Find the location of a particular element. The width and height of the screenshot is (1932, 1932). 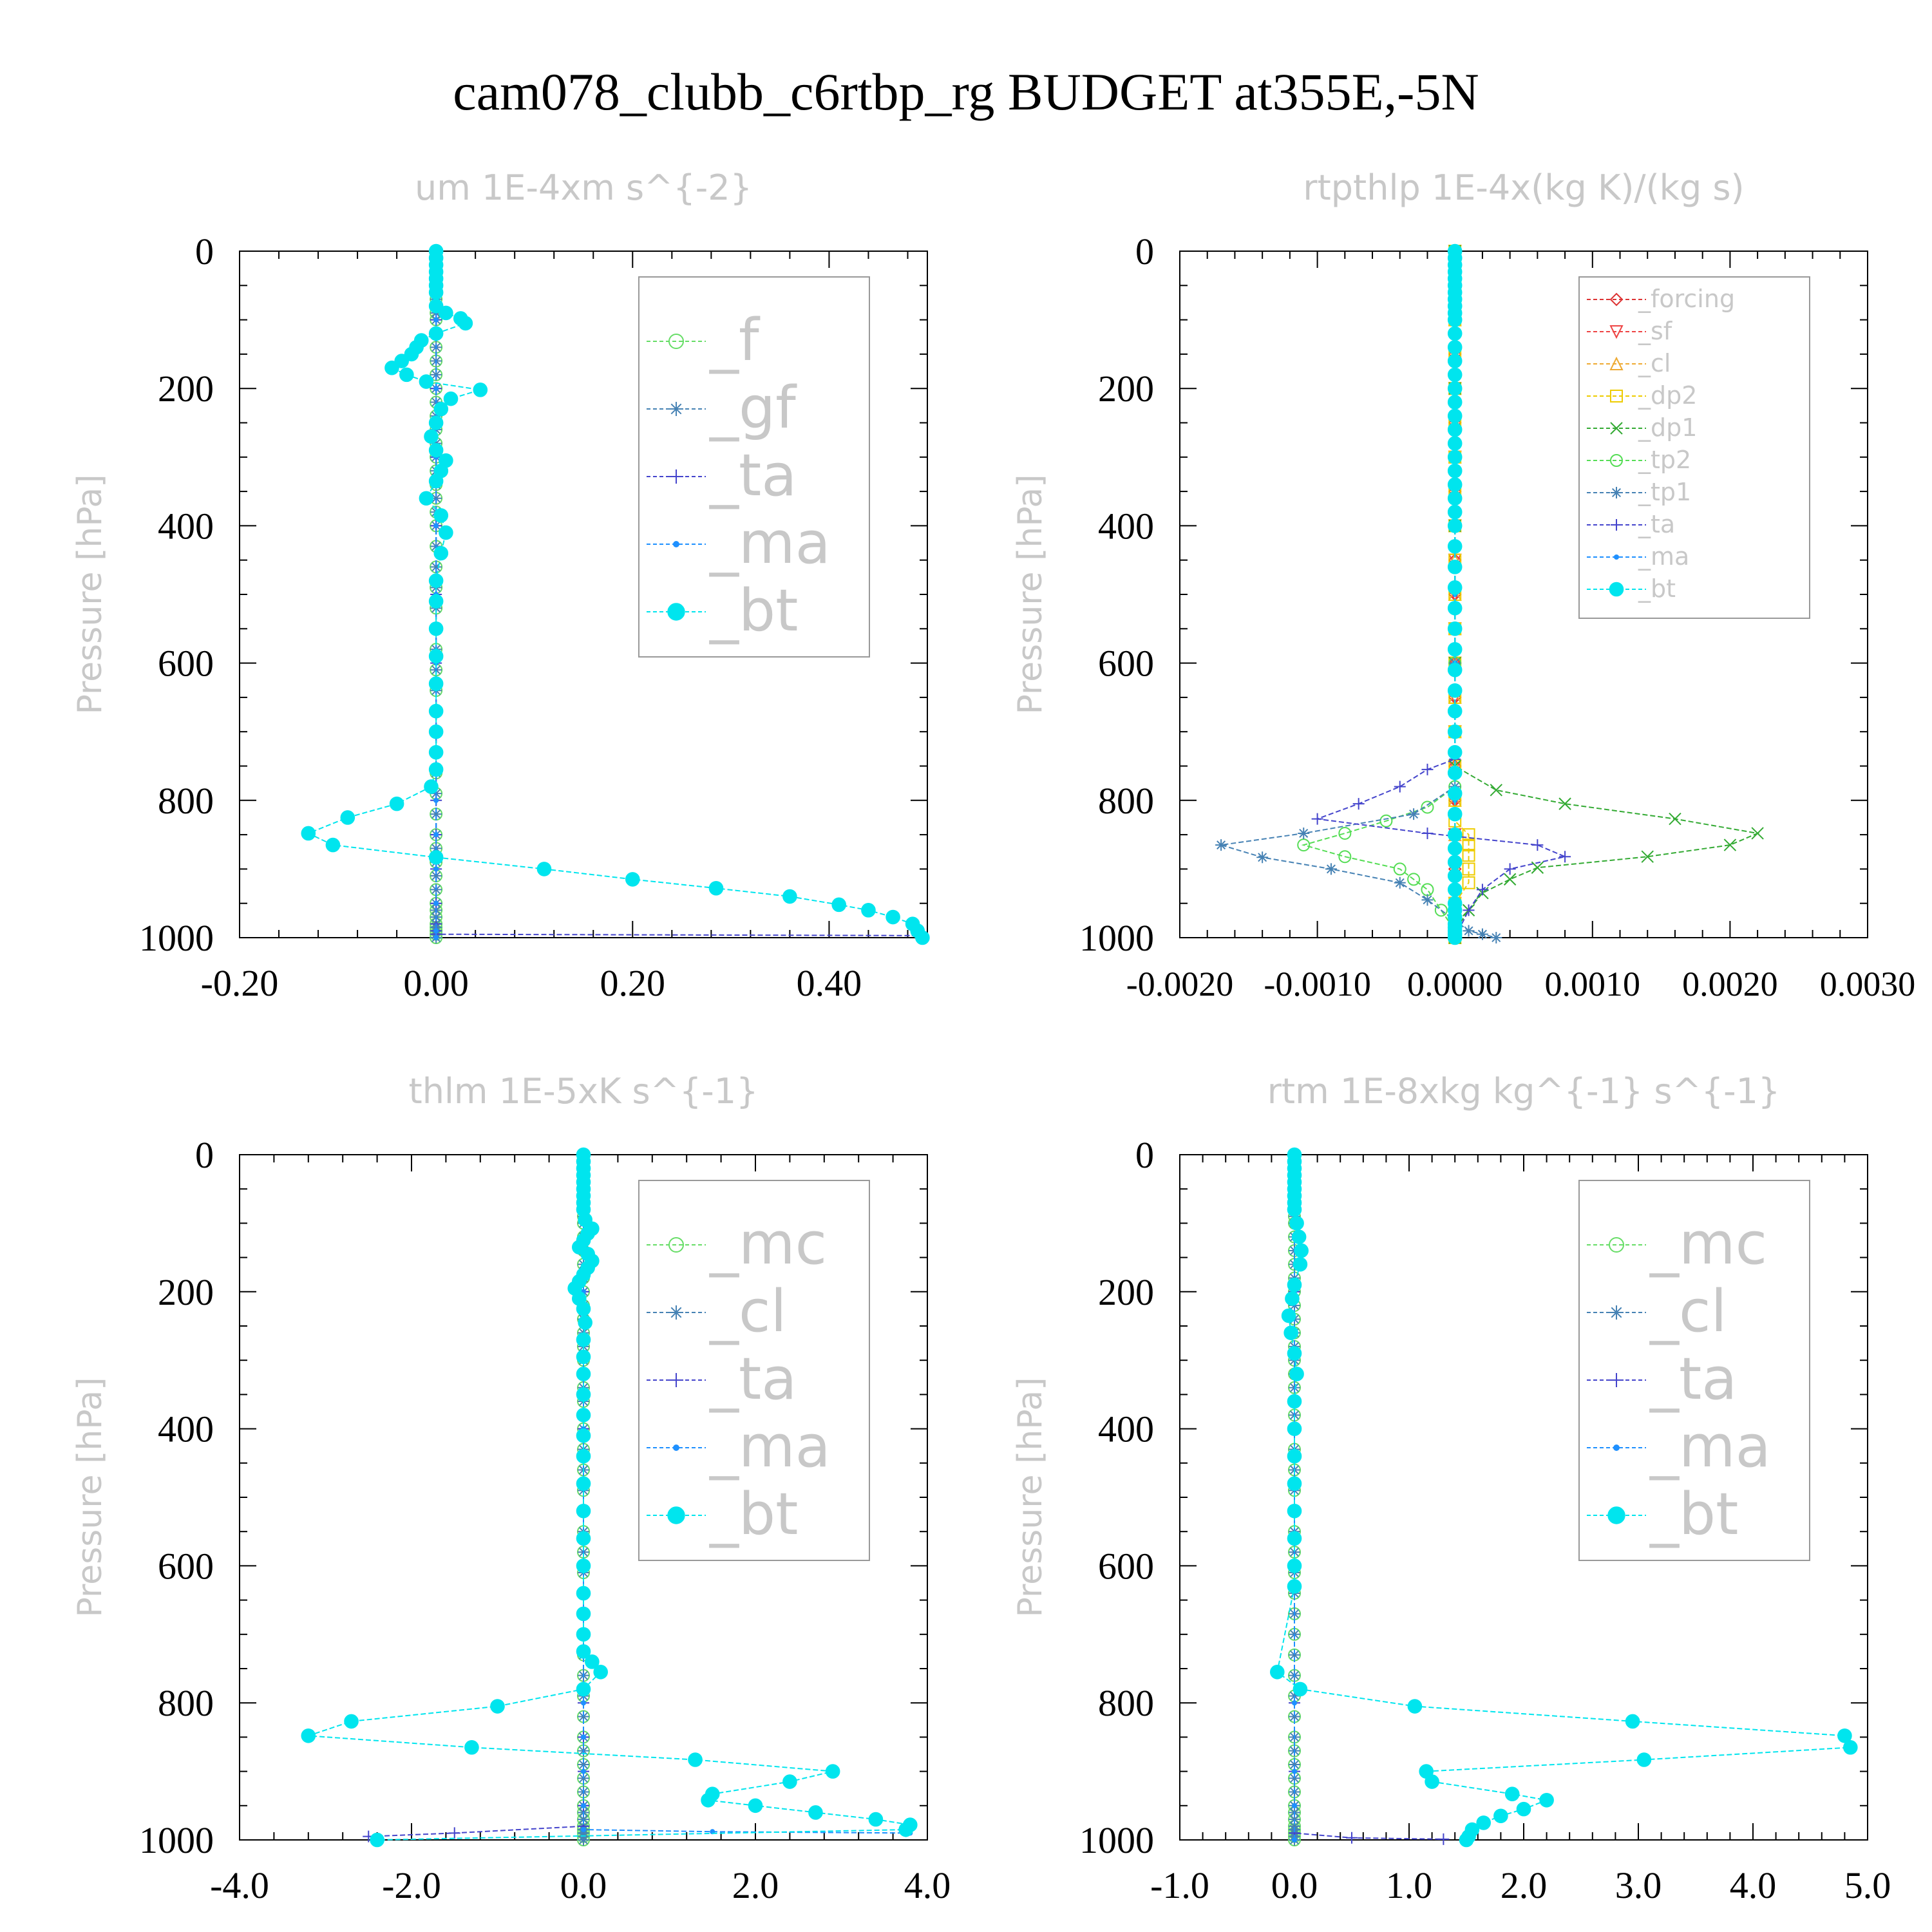

x-tick-label: -2.0 is located at coordinates (412, 1885).